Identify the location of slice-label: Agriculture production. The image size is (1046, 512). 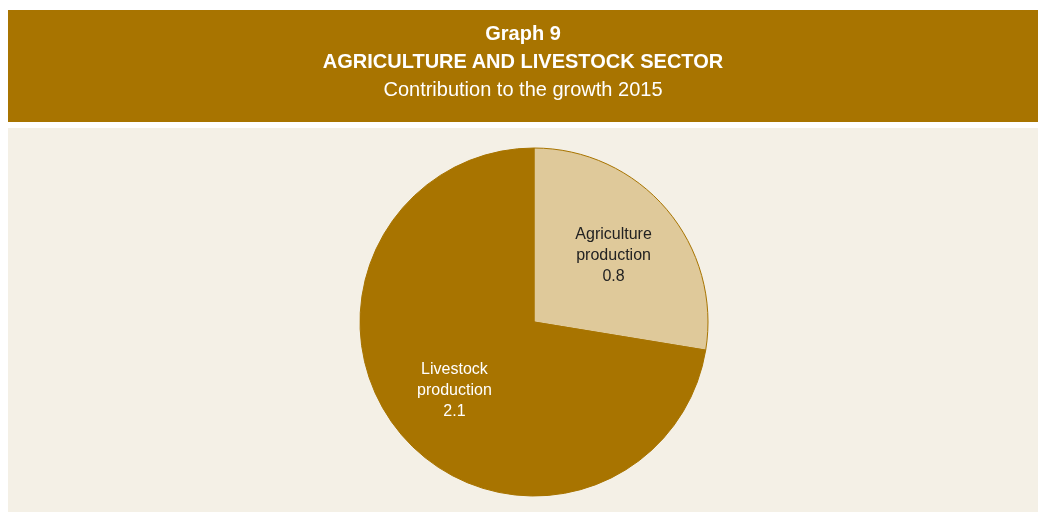
(613, 244).